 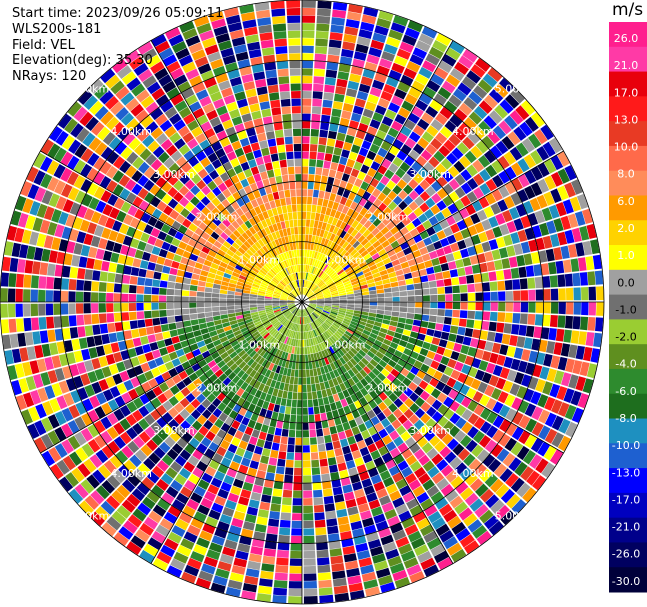 I want to click on colorbar-tick-label: 2.0, so click(x=626, y=228).